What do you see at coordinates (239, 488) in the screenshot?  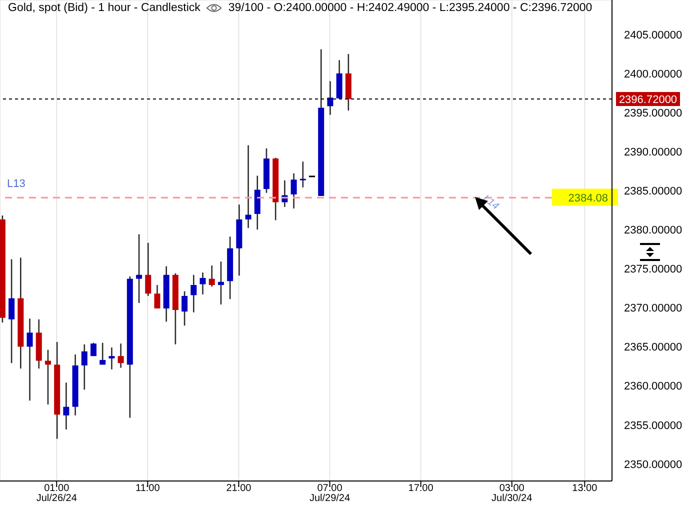 I see `x-tick-label: 21:00` at bounding box center [239, 488].